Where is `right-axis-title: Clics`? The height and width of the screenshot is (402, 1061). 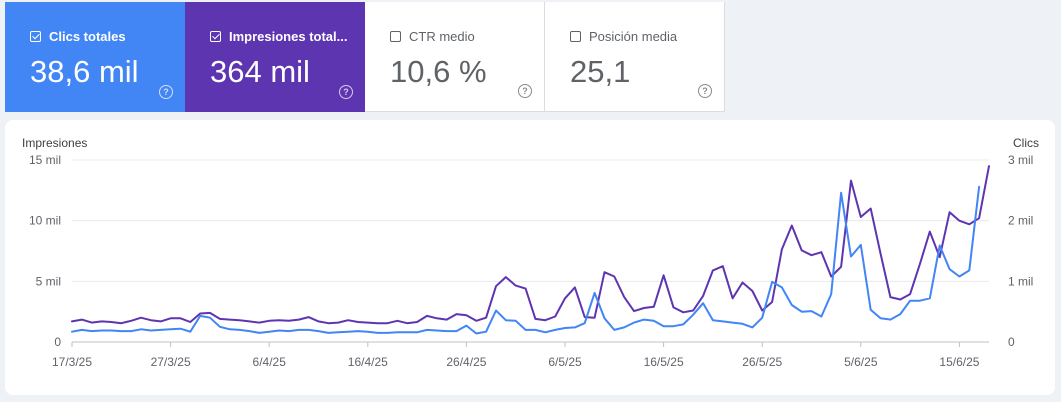 right-axis-title: Clics is located at coordinates (1026, 143).